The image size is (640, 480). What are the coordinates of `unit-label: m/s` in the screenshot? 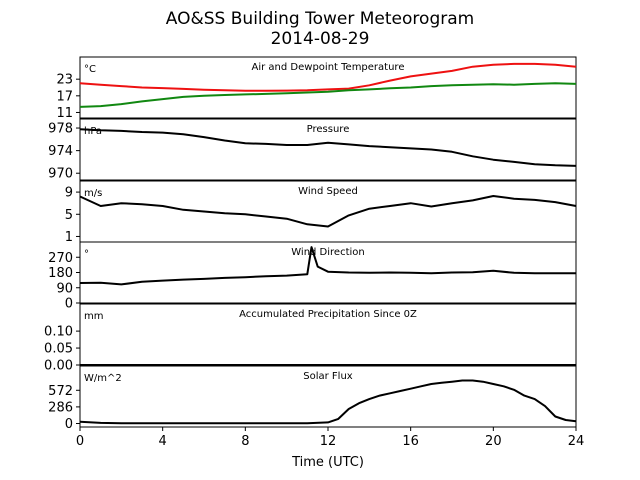 It's located at (93, 193).